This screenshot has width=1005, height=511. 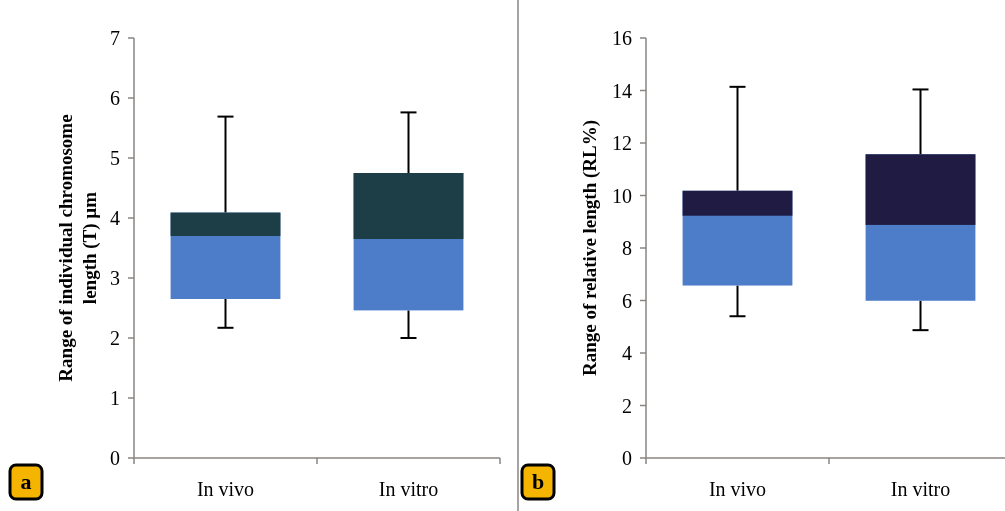 What do you see at coordinates (590, 248) in the screenshot?
I see `y-axis-title: Range of relative length (RL%)` at bounding box center [590, 248].